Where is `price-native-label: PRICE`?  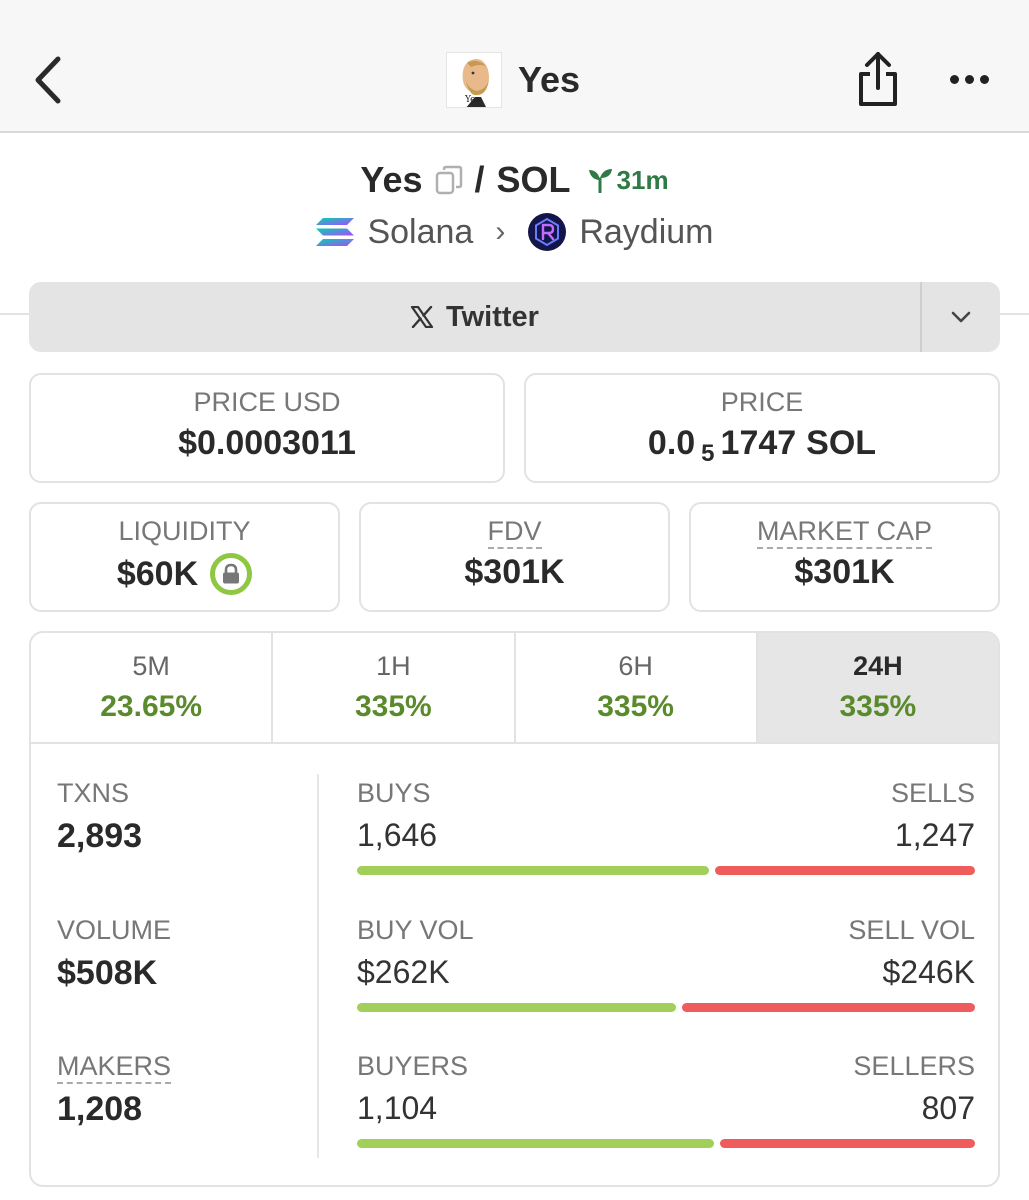
price-native-label: PRICE is located at coordinates (762, 402).